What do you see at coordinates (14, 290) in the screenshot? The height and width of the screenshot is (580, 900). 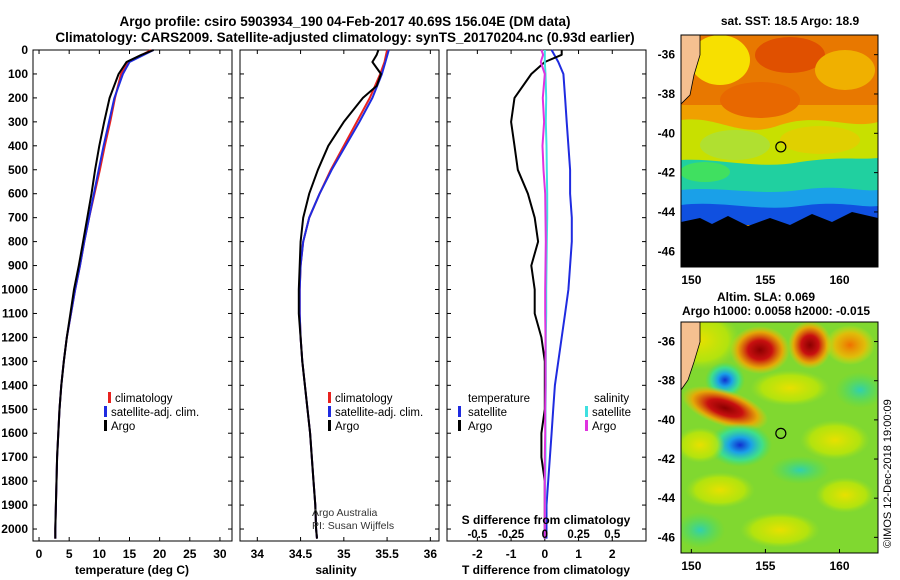 I see `depth-tick-label: 1000` at bounding box center [14, 290].